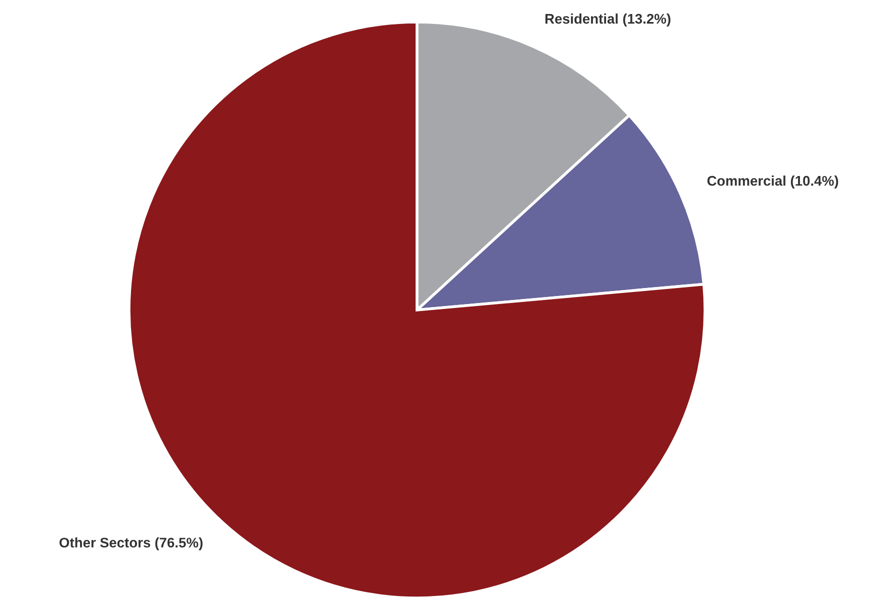 The width and height of the screenshot is (871, 599). I want to click on slice-label: Residential (13.2%), so click(607, 20).